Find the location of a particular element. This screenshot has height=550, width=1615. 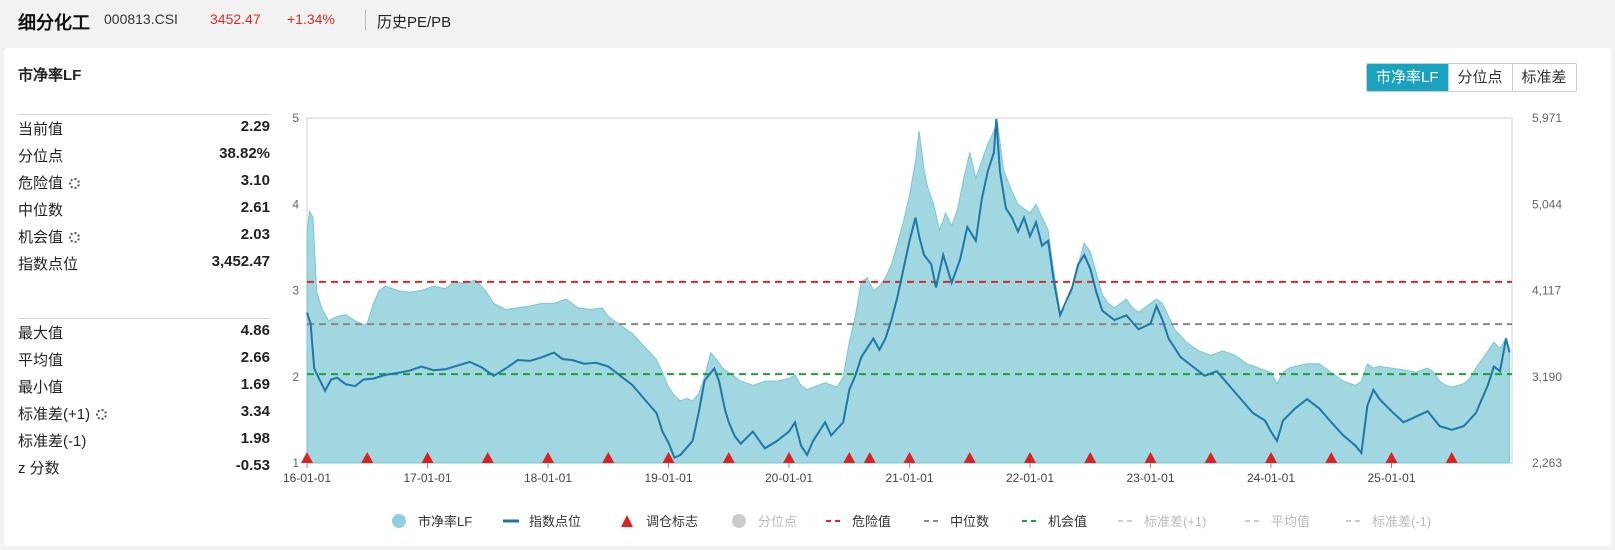

stat-value: 3.10 is located at coordinates (255, 180).